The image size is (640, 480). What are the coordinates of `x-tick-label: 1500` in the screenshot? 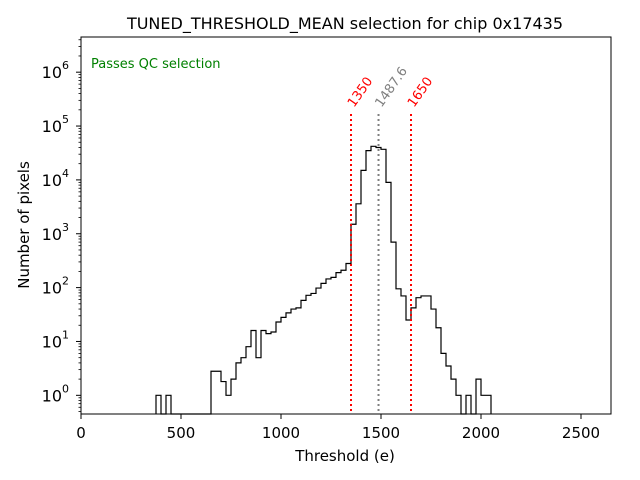 It's located at (381, 433).